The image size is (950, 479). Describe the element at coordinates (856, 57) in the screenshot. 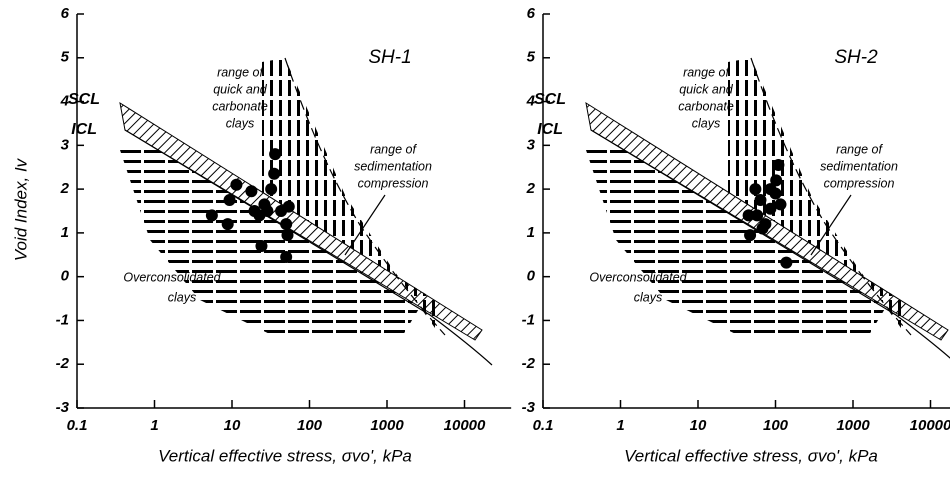

I see `panel-title: SH-2` at that location.